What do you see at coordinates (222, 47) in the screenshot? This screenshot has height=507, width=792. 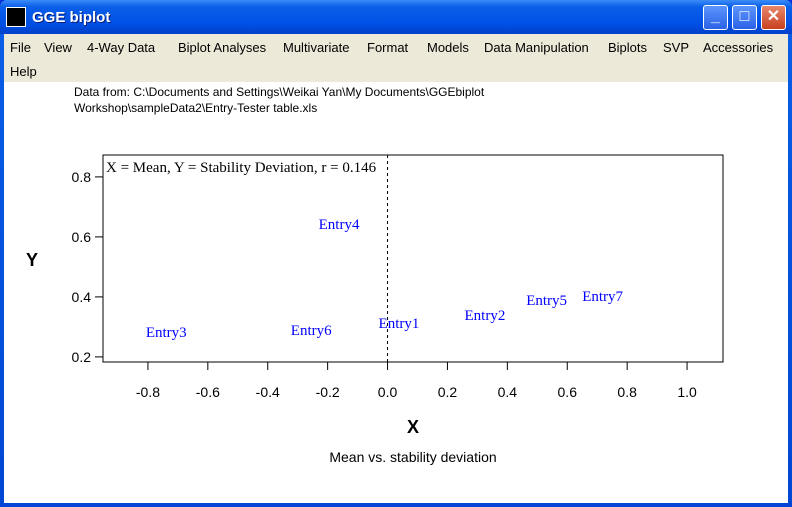 I see `menu-biplot-analyses: Biplot Analyses` at bounding box center [222, 47].